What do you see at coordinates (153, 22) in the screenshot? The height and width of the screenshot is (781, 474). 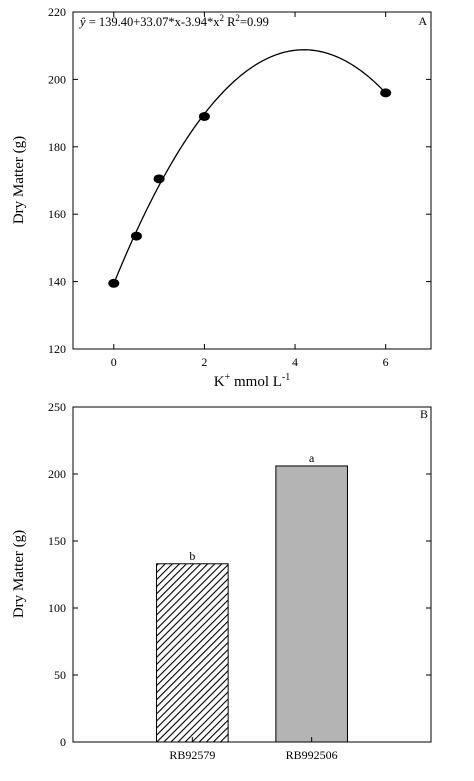 I see `equation-body: = 139.40+33.07*x-3.94*x` at bounding box center [153, 22].